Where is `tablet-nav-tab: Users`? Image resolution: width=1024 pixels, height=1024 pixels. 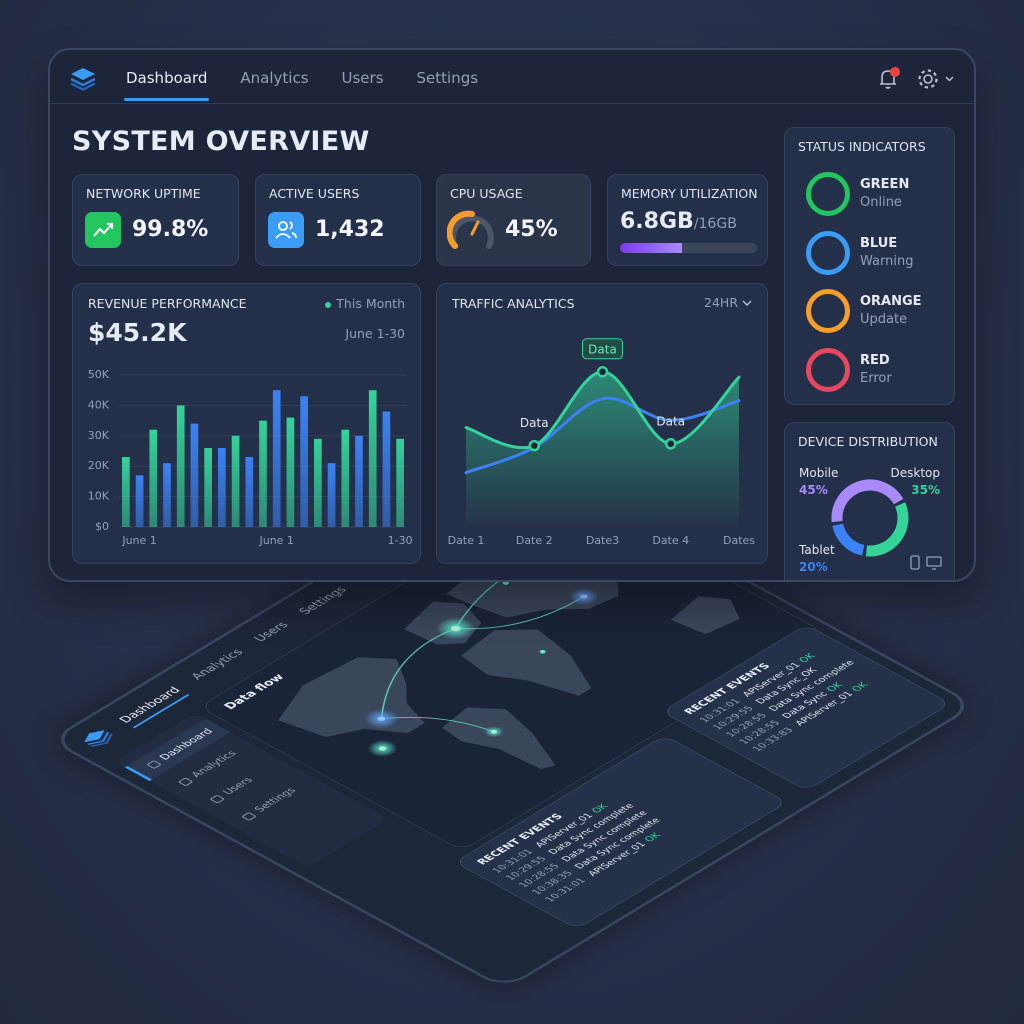 tablet-nav-tab: Users is located at coordinates (271, 631).